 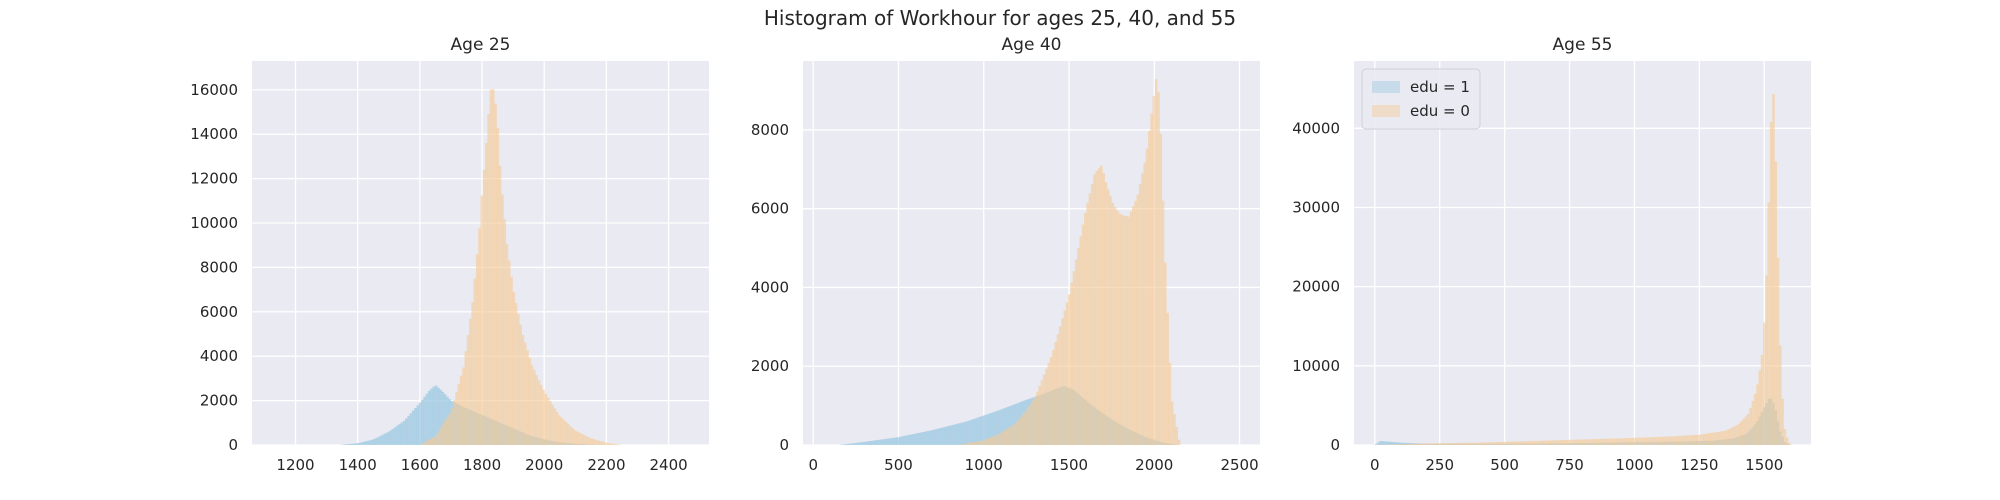 I want to click on y-tick-label: 12000, so click(x=214, y=179).